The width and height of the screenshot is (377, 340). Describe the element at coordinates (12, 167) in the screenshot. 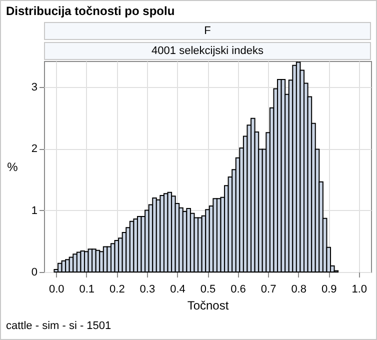

I see `y-axis-title: %` at that location.